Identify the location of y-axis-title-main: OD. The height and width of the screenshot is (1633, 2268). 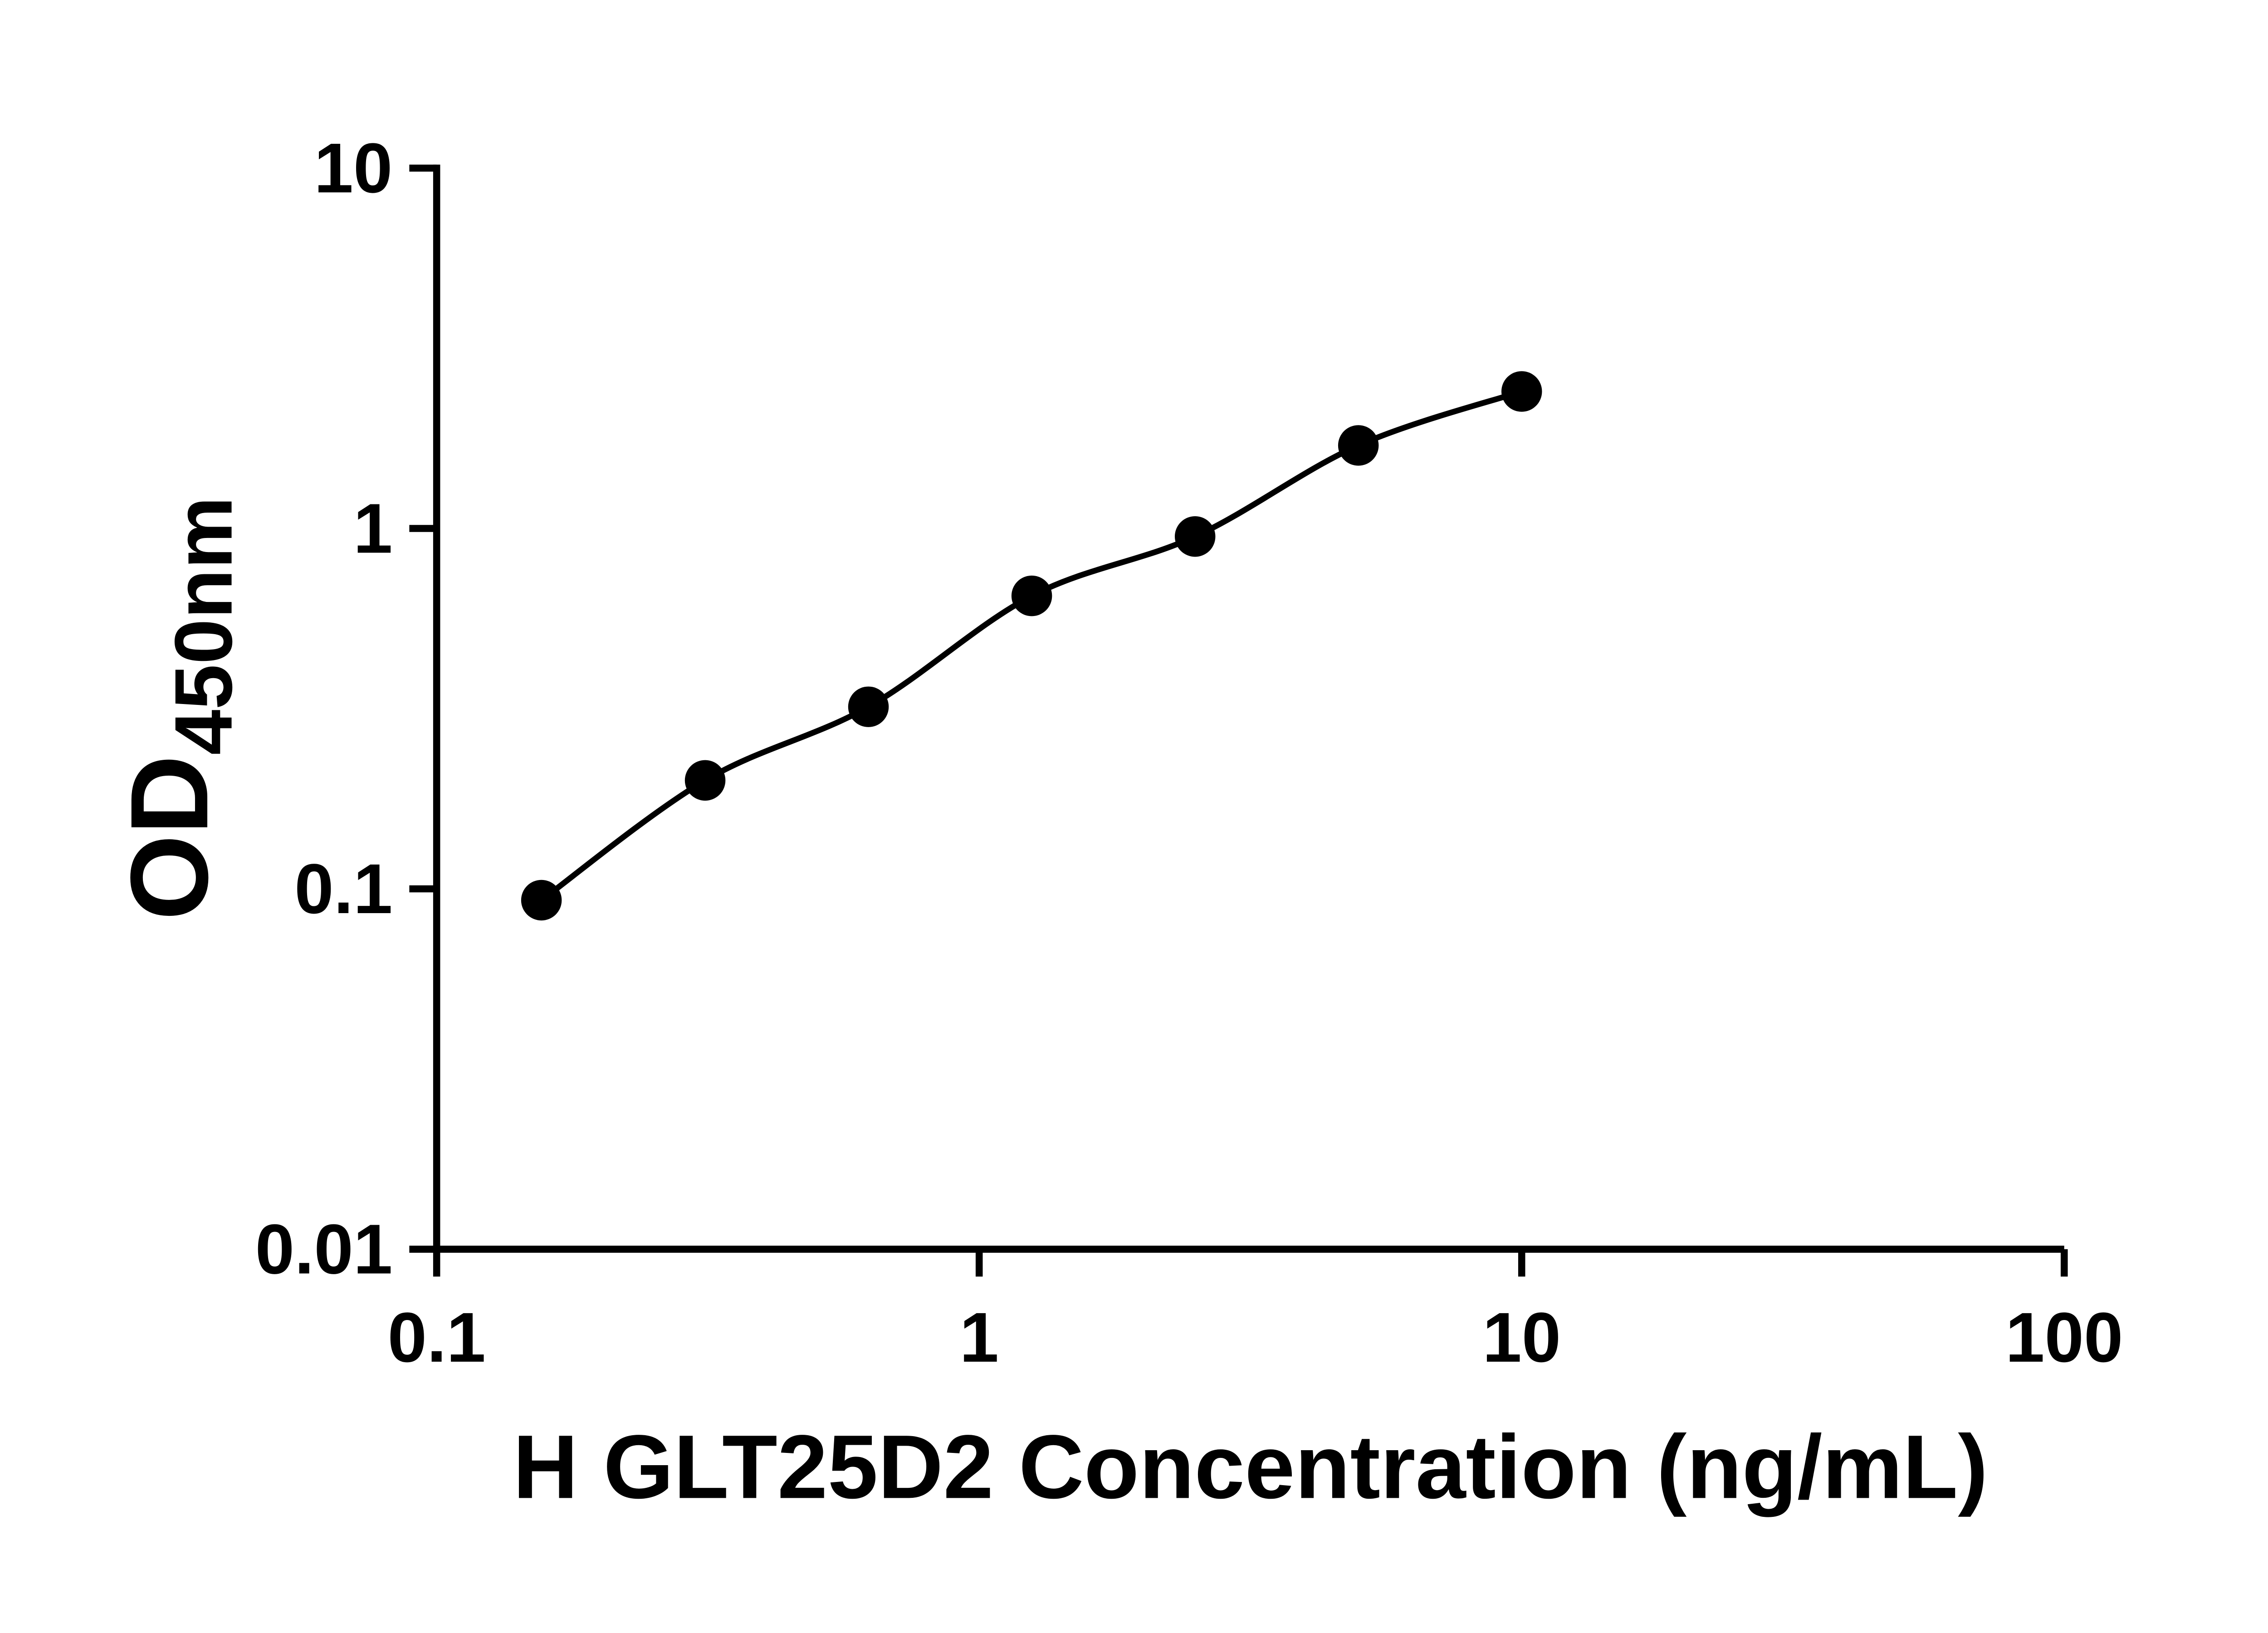
(170, 837).